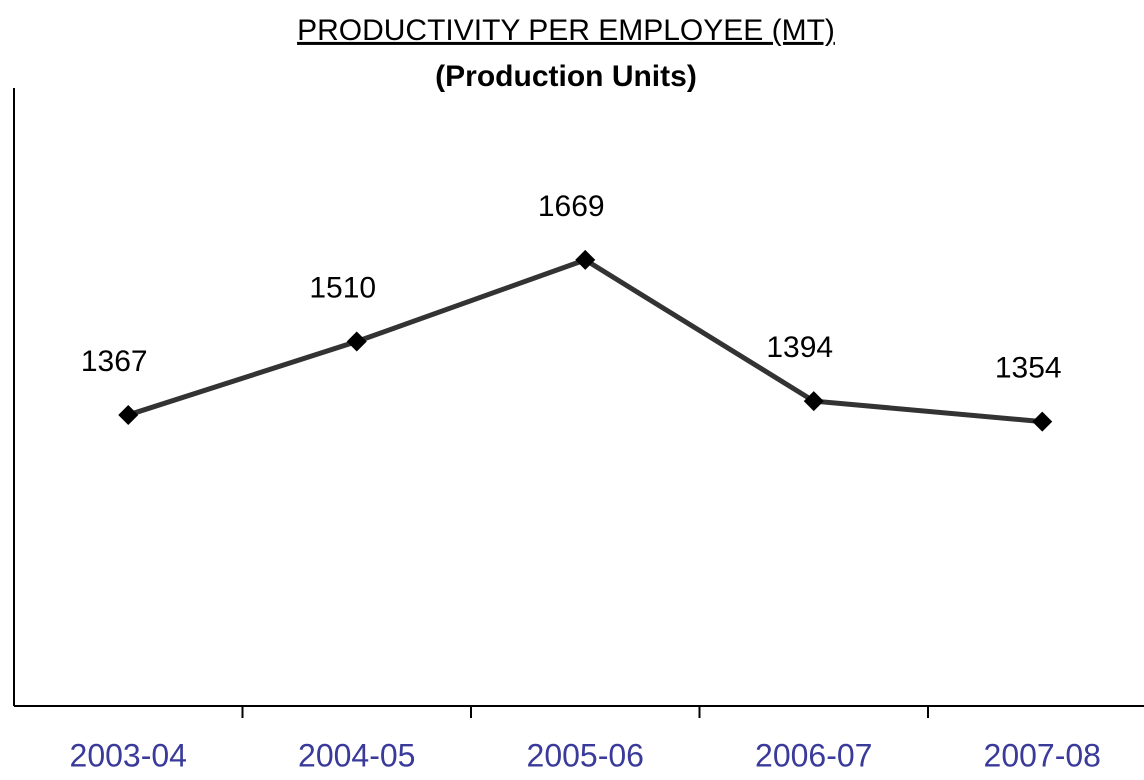  I want to click on x-tick-label: 2007-08, so click(1042, 755).